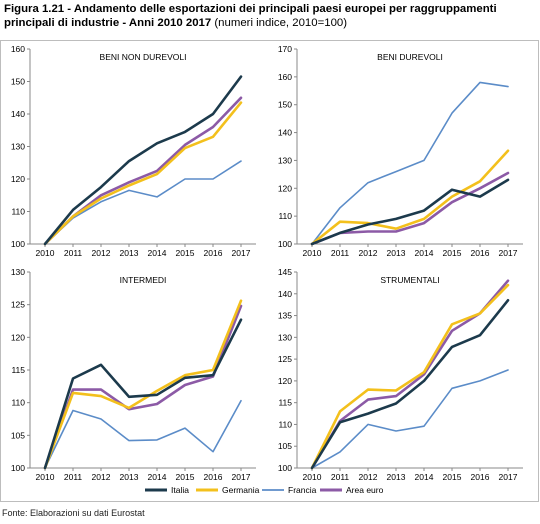 The height and width of the screenshot is (524, 540). Describe the element at coordinates (409, 280) in the screenshot. I see `panel-4-title: STRUMENTALI` at that location.